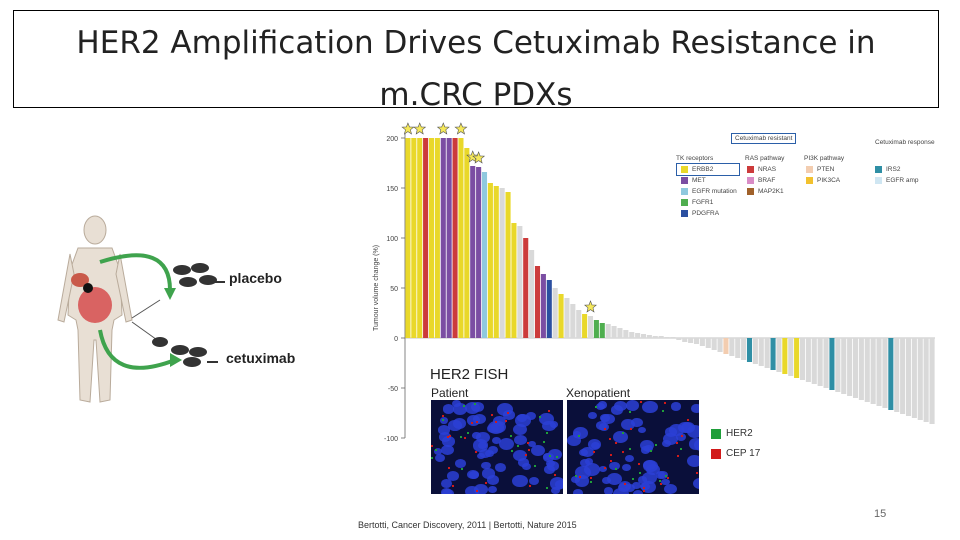 The height and width of the screenshot is (540, 960). Describe the element at coordinates (141, 309) in the screenshot. I see `patient-to-mice-diagram` at that location.